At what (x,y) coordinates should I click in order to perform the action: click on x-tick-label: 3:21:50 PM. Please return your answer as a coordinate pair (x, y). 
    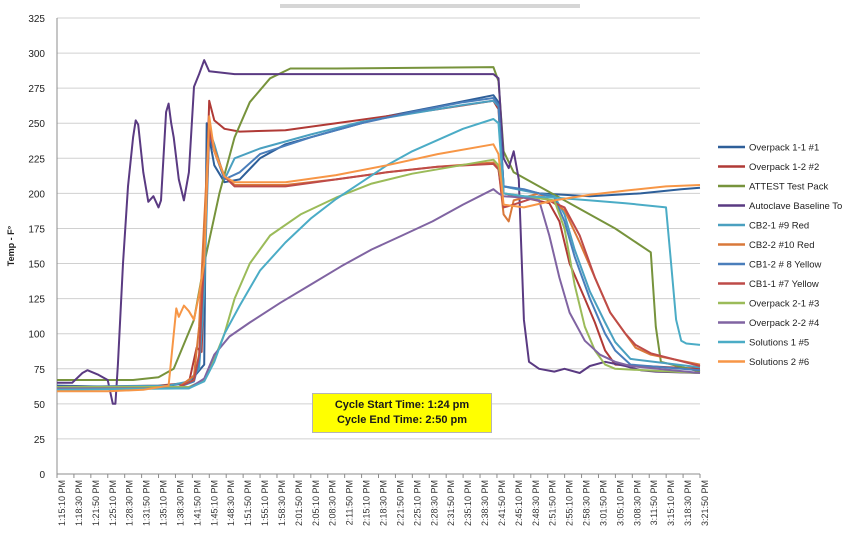
    Looking at the image, I should click on (705, 503).